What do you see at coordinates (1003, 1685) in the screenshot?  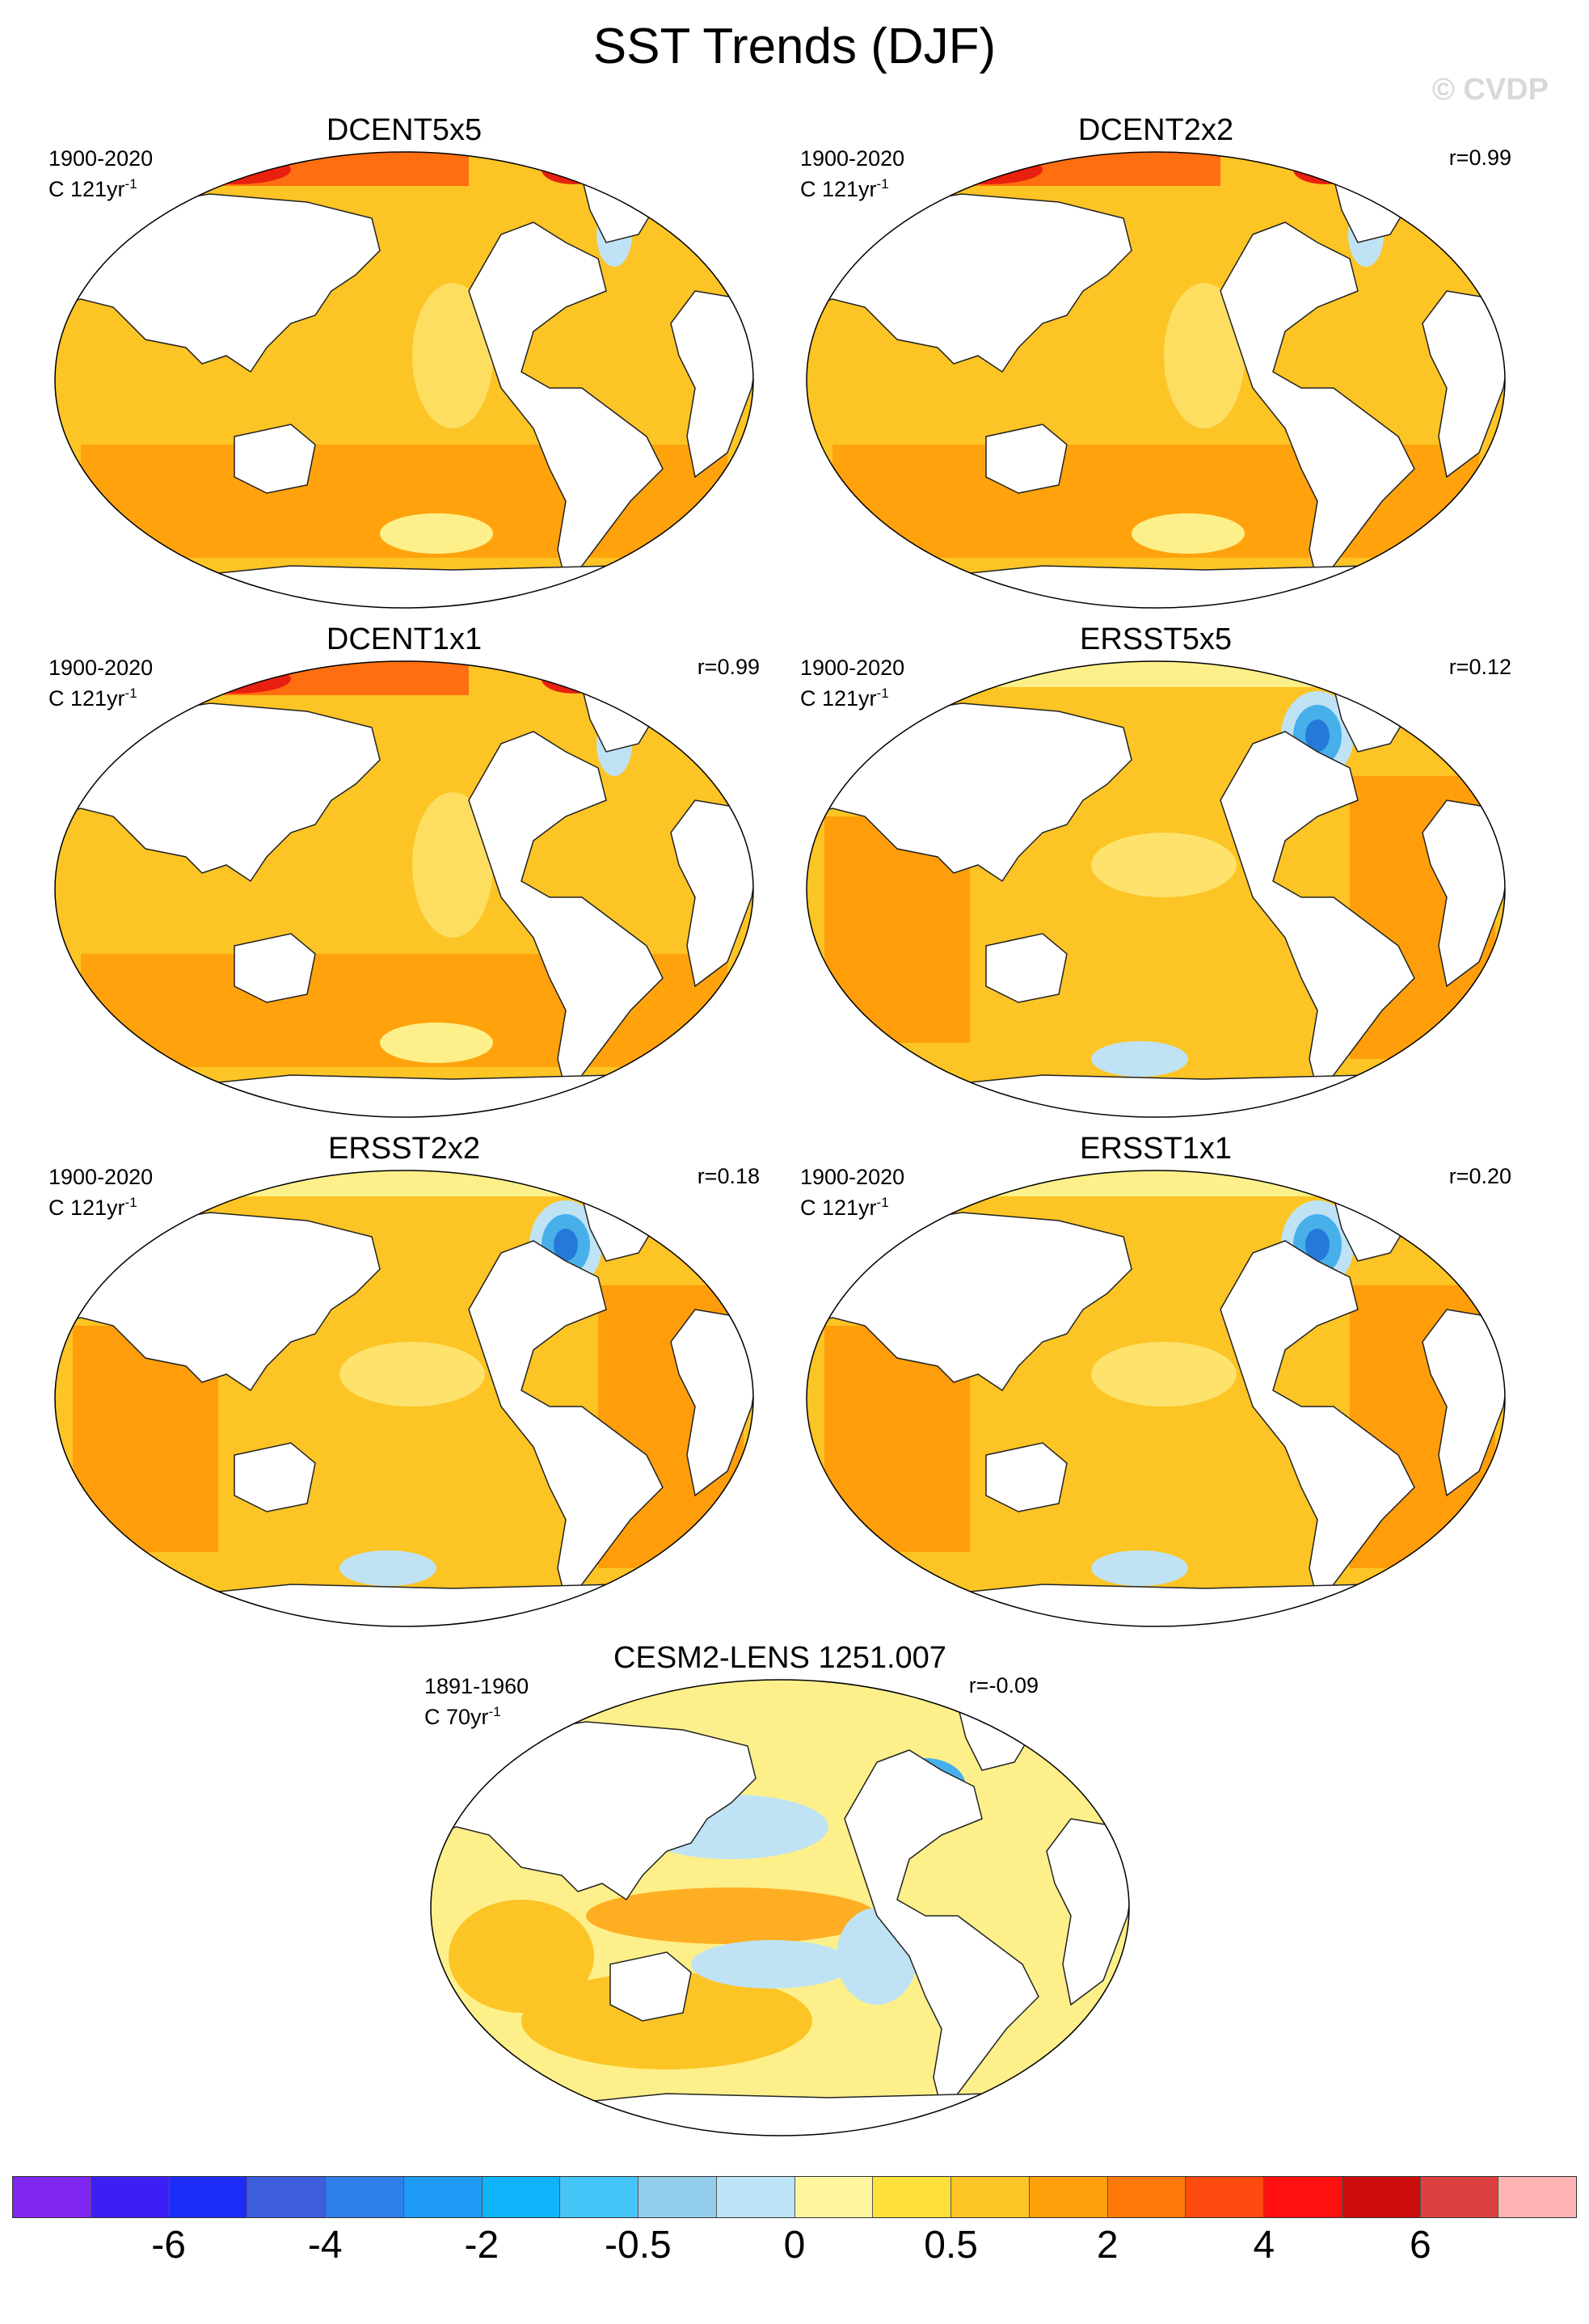 I see `correlation-label: r=-0.09` at bounding box center [1003, 1685].